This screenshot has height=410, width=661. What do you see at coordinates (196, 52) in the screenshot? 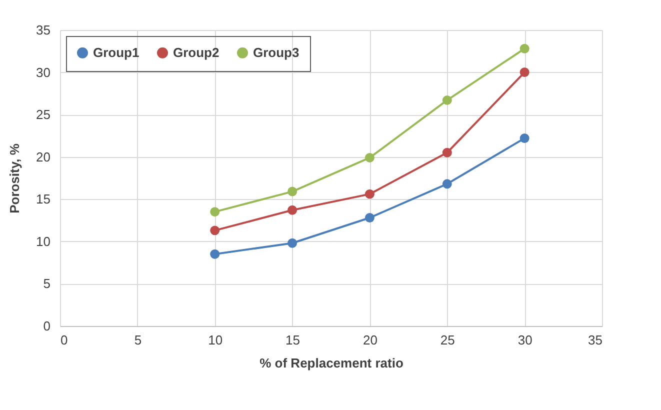
I see `legend-label: Group2` at bounding box center [196, 52].